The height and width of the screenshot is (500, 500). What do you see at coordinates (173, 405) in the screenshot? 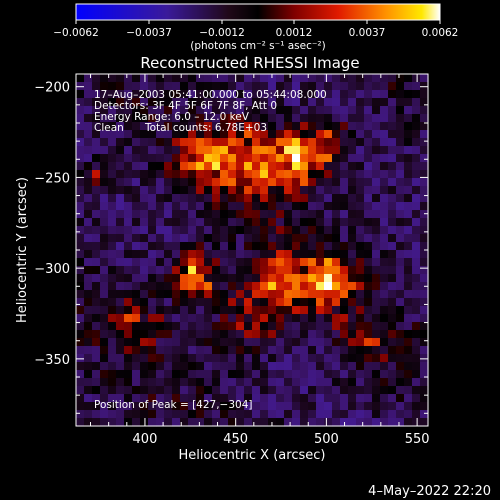
I see `annotation-peak: Position of Peak = [427,−304]` at bounding box center [173, 405].